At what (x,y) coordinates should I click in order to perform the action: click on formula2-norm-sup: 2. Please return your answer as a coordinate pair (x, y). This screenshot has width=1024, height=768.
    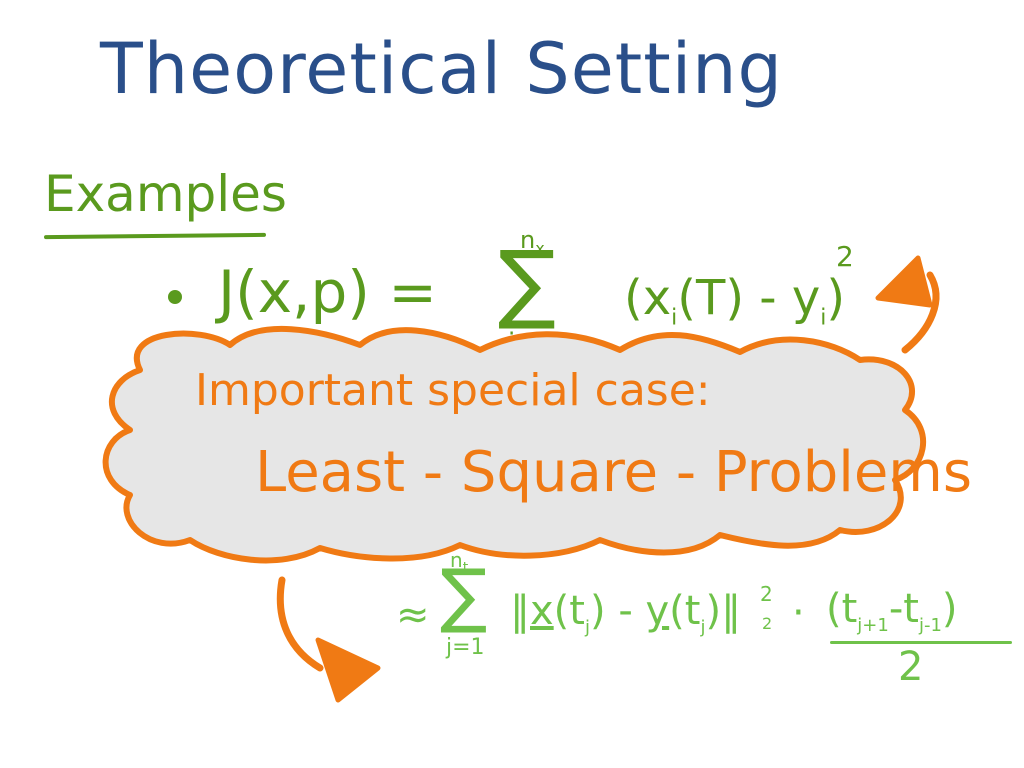
    Looking at the image, I should click on (766, 594).